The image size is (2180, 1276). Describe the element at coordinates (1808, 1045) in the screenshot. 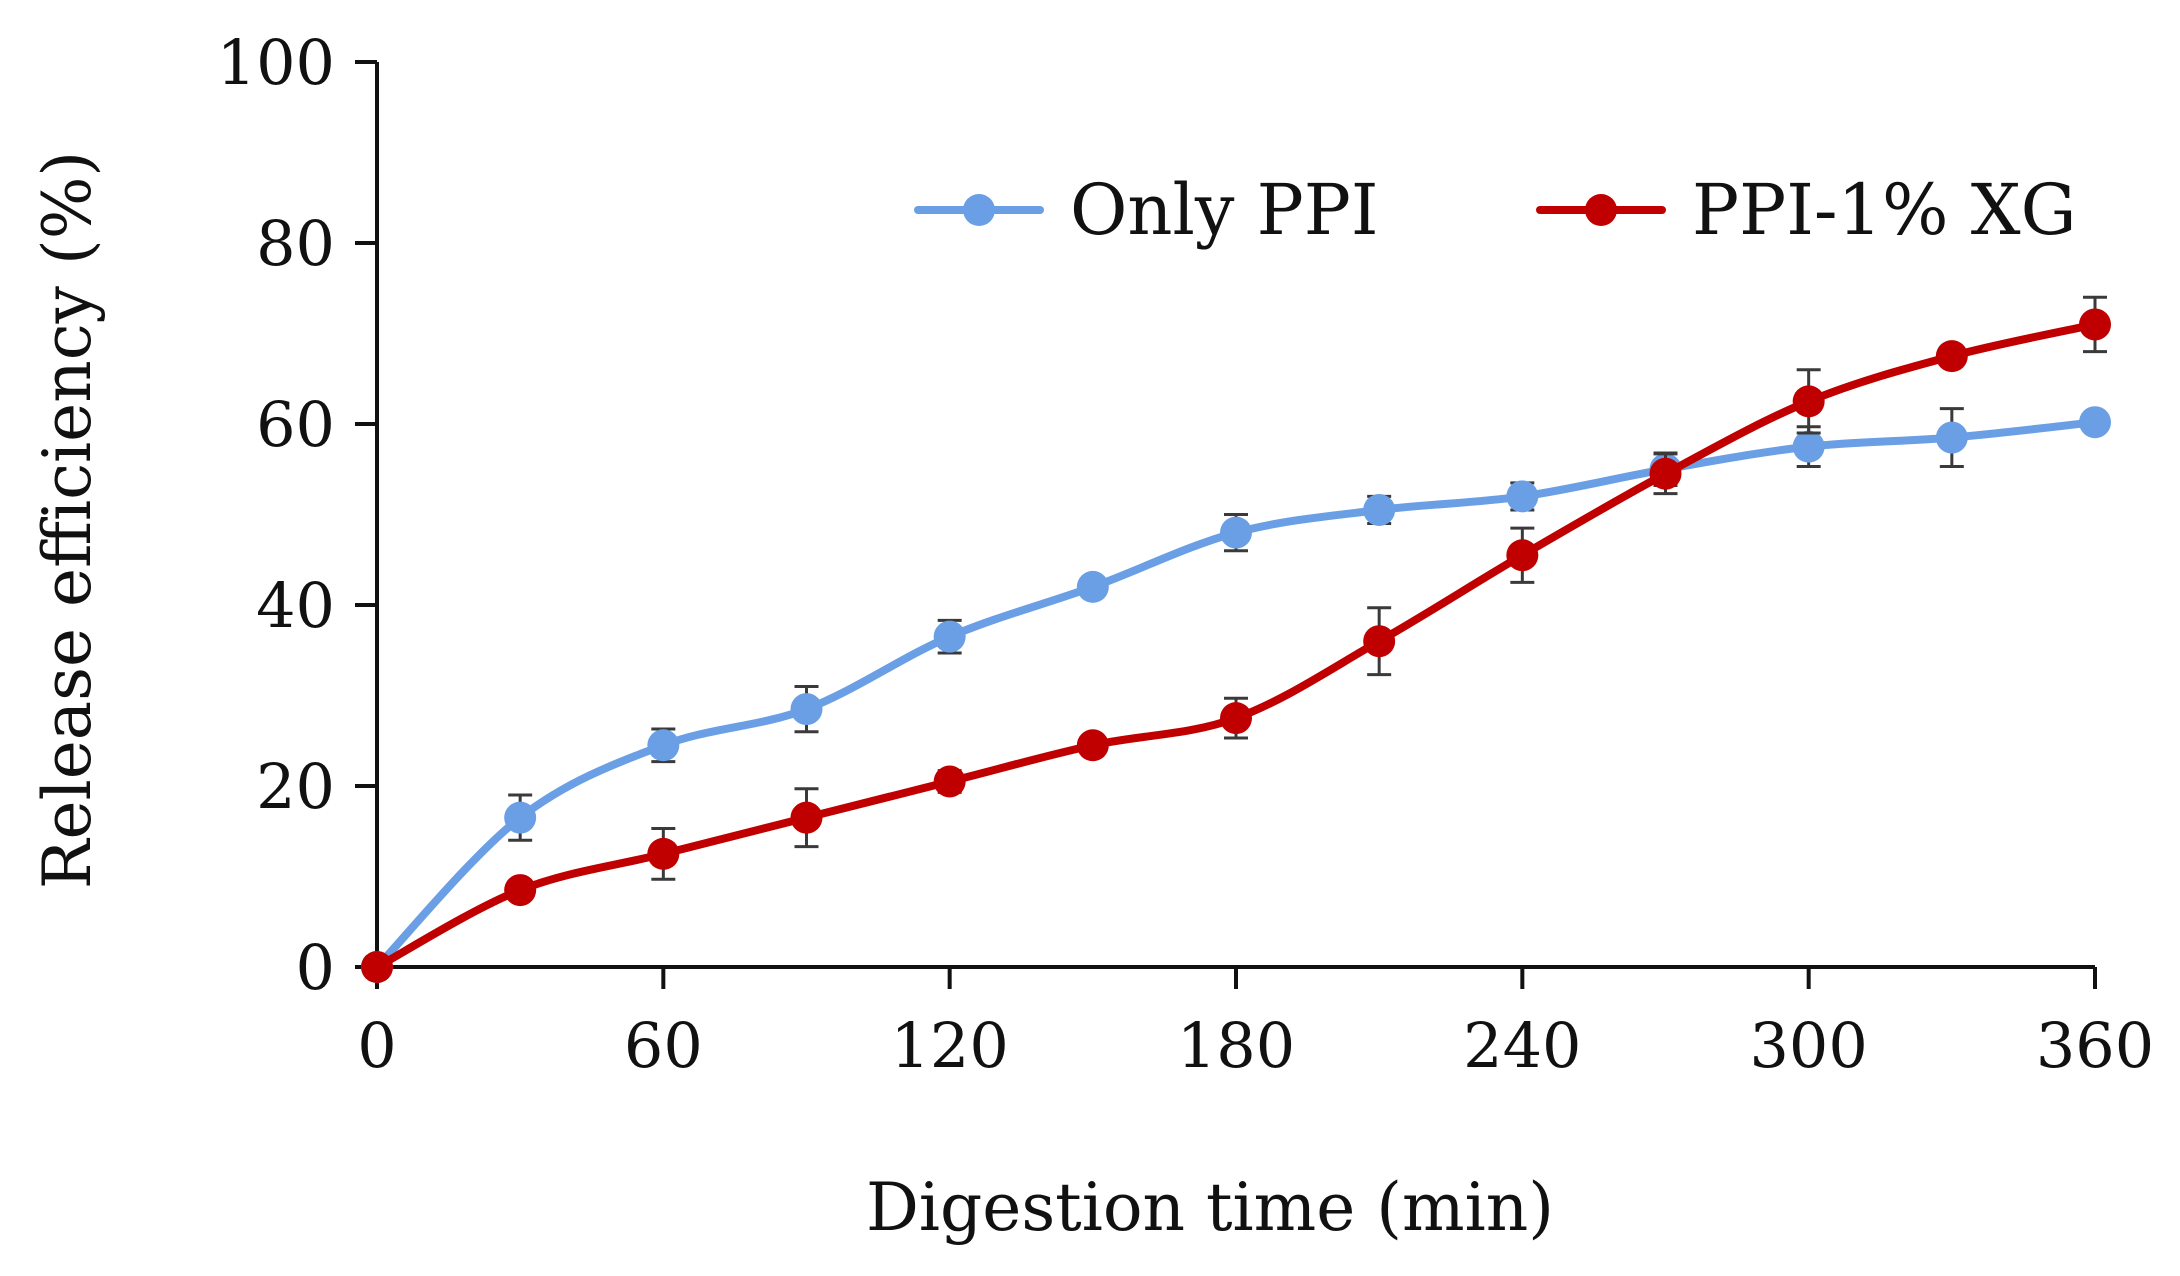

I see `x-tick-label: 300` at that location.